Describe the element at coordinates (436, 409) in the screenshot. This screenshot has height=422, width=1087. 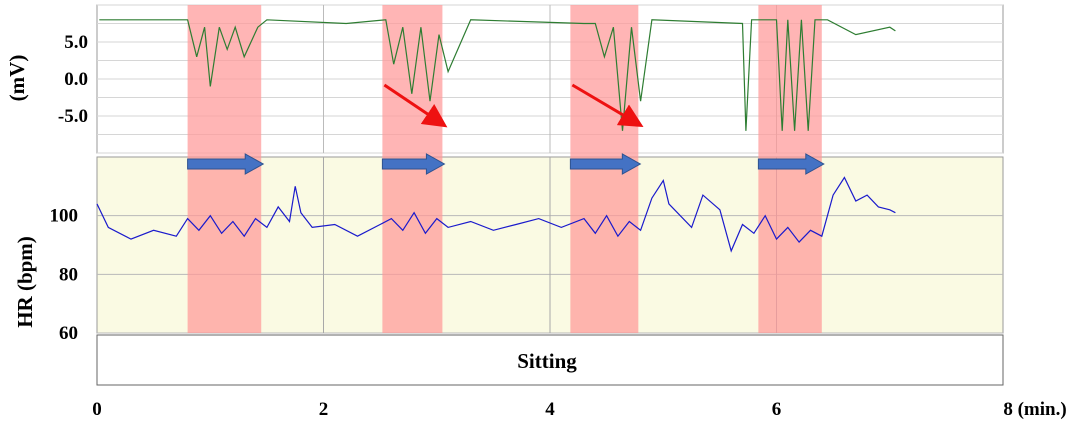
I see `x-tick-labels: 0 2 4 6` at that location.